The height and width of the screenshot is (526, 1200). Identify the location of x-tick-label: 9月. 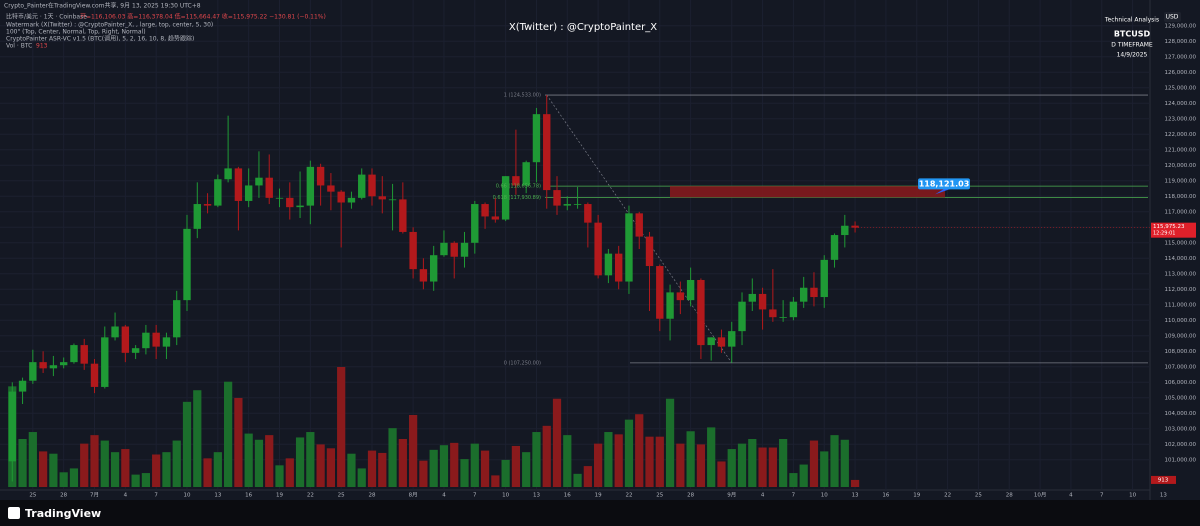
(731, 495).